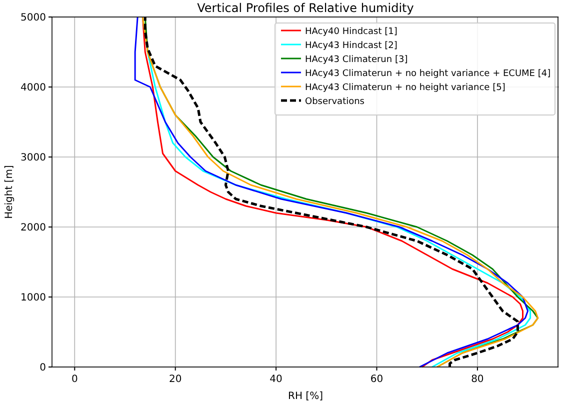 The image size is (561, 403). Describe the element at coordinates (305, 8) in the screenshot. I see `chart-title: Vertical Profiles of Relative humidity` at that location.